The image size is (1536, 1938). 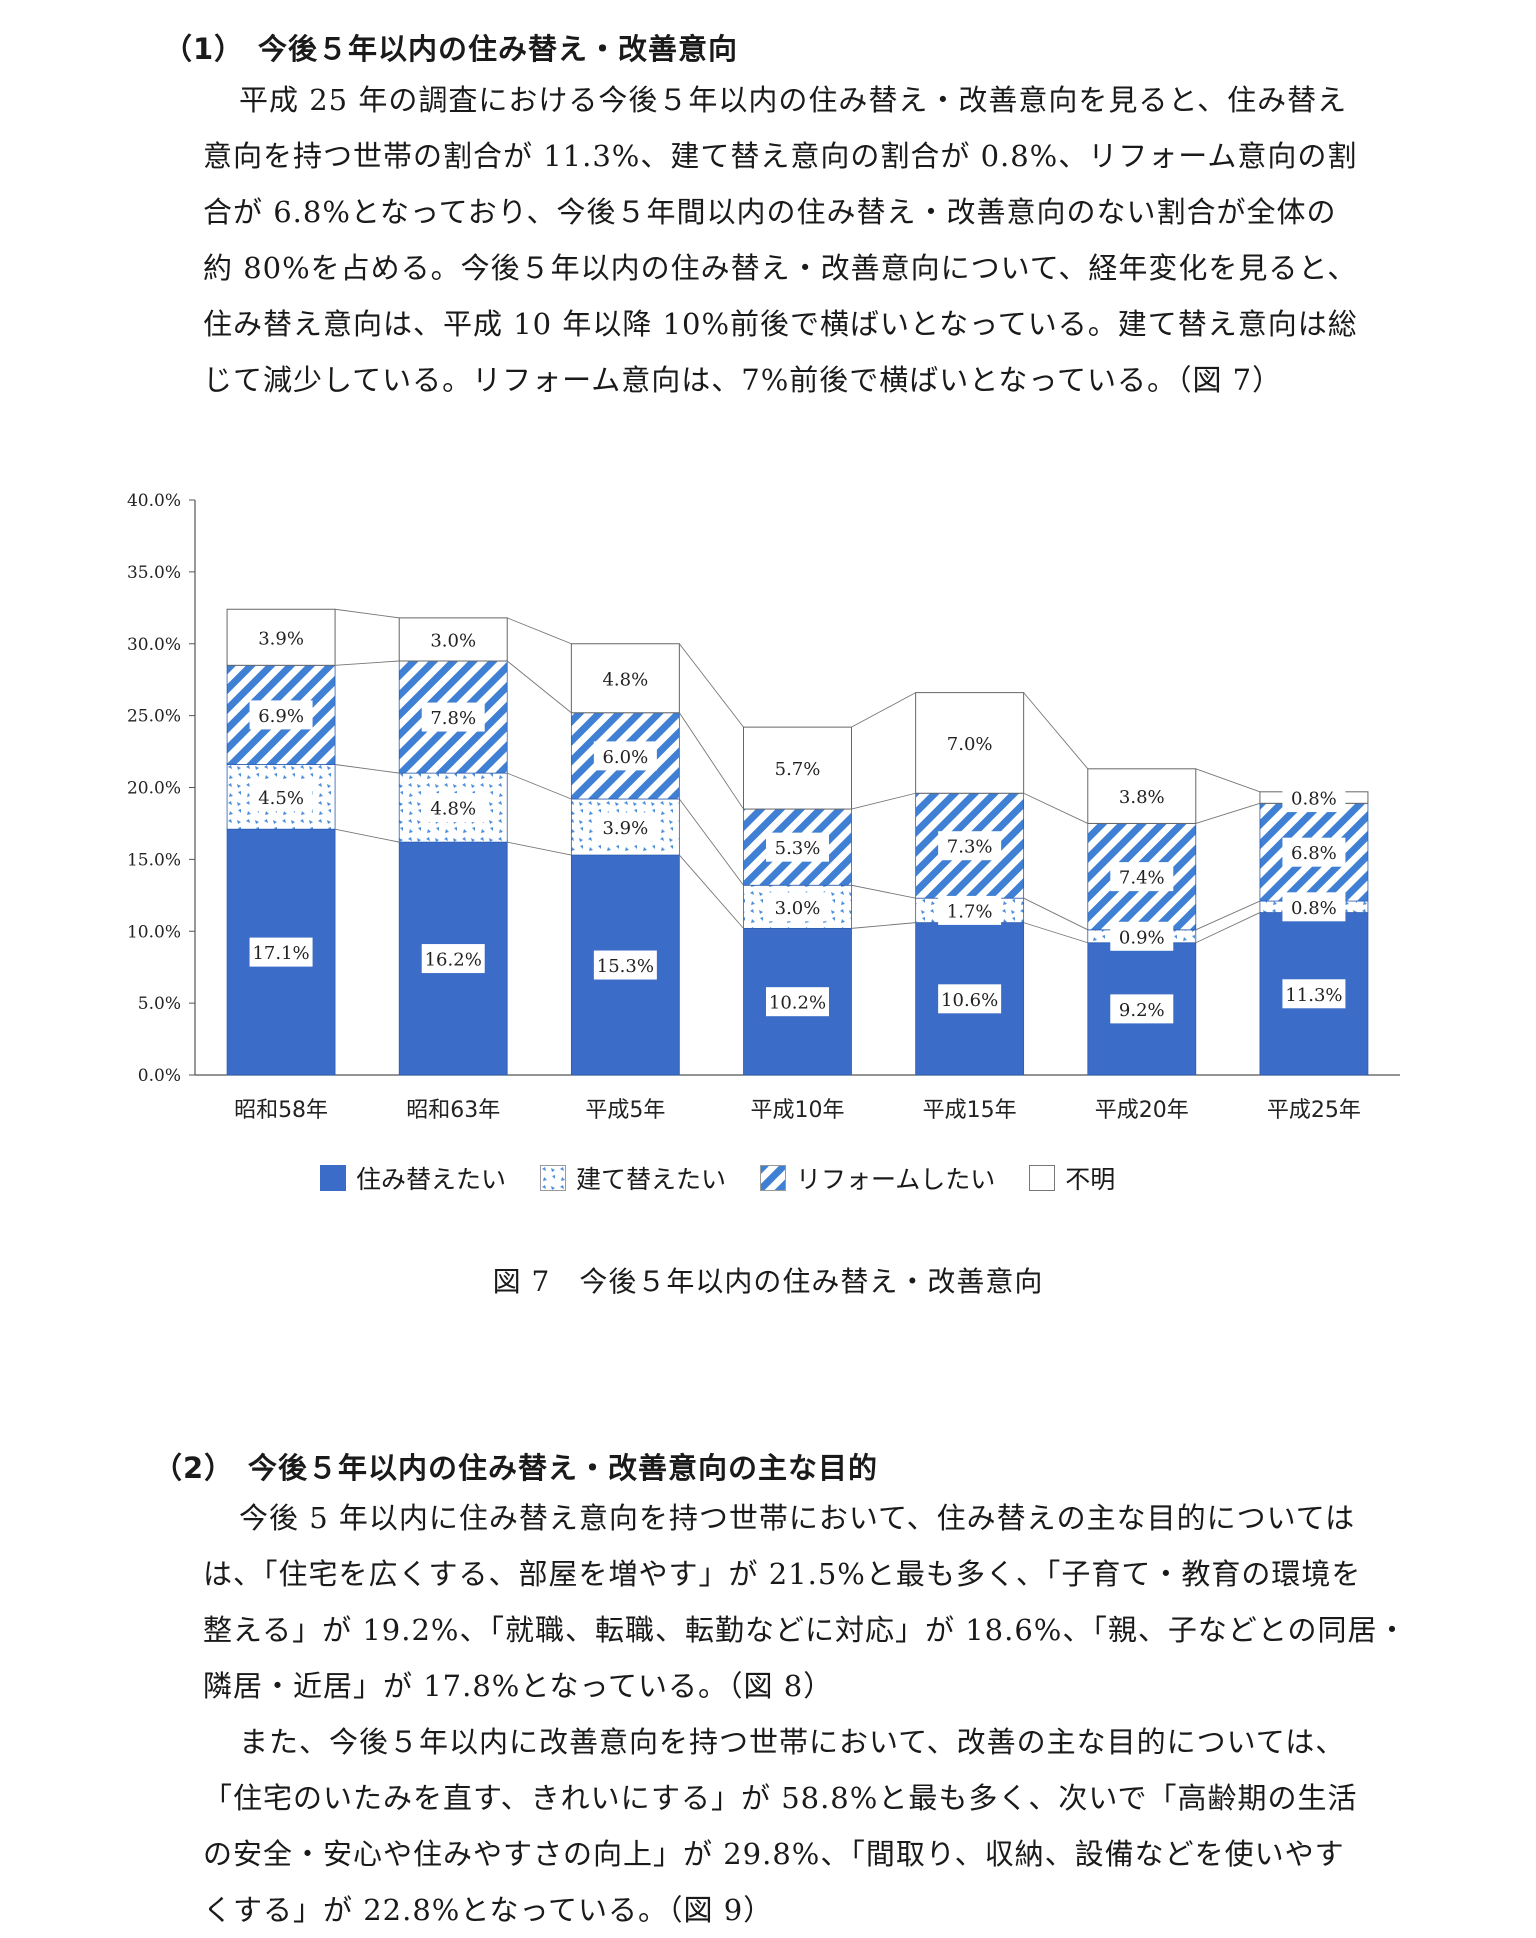 I want to click on data-label: 7.0%, so click(x=970, y=744).